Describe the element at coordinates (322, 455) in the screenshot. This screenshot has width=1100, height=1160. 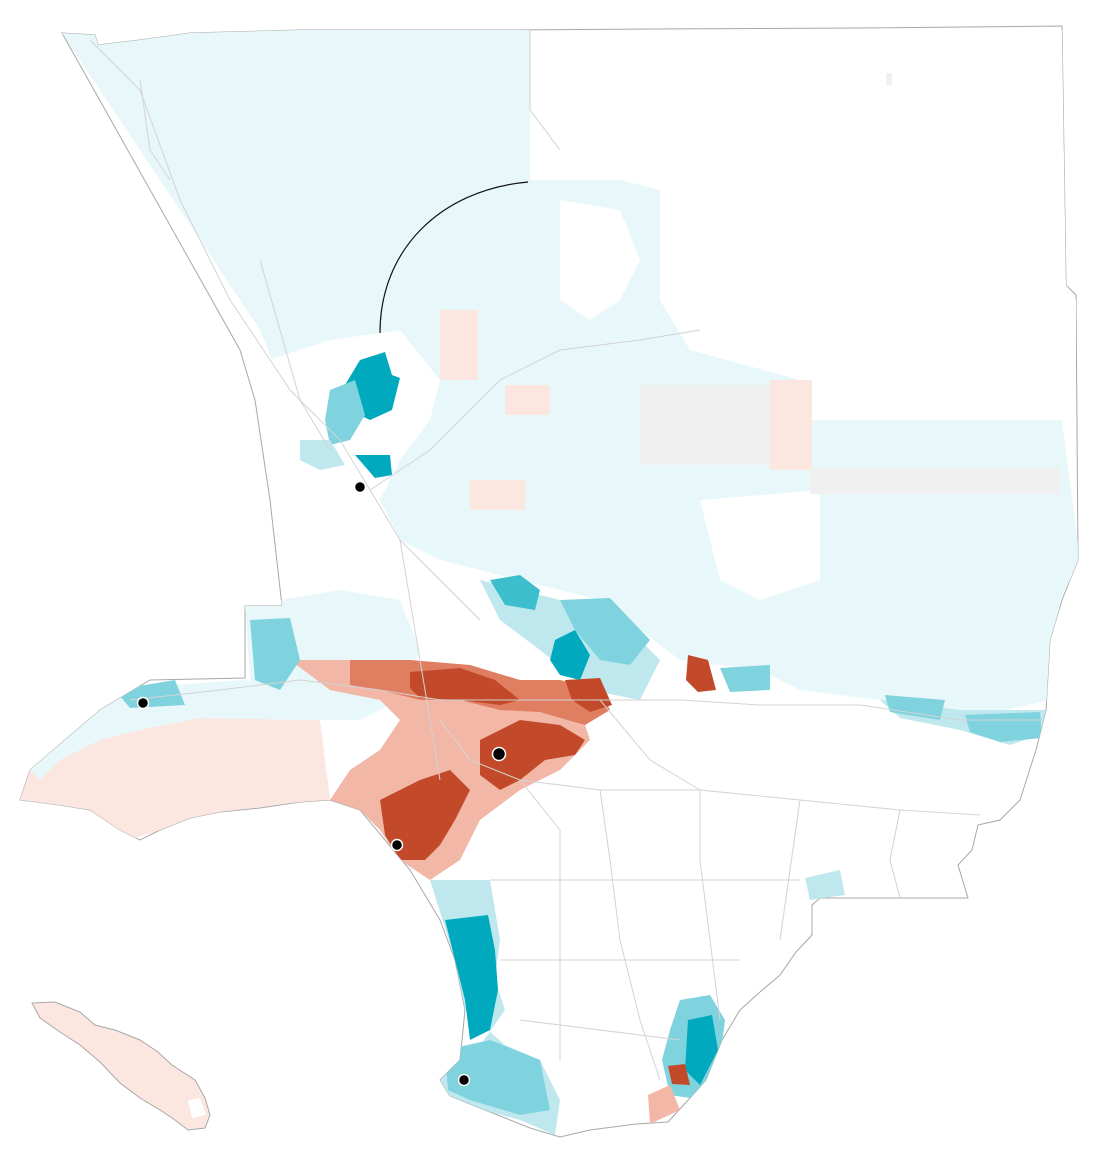
I see `region-saugus-mid` at that location.